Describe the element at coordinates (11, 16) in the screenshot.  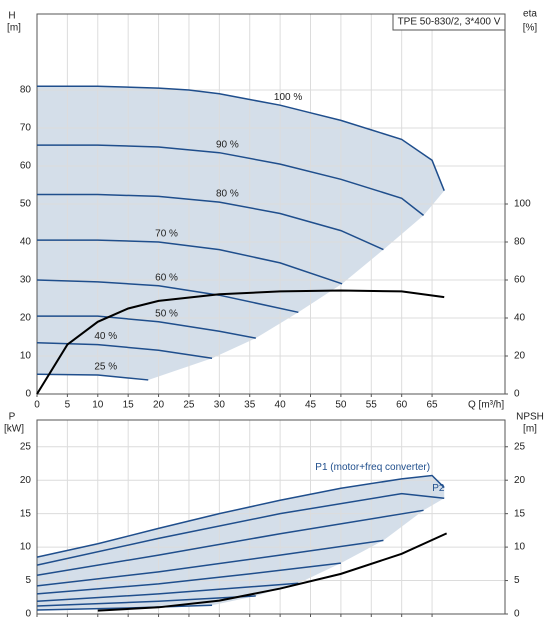
I see `y-axis-label: H` at that location.